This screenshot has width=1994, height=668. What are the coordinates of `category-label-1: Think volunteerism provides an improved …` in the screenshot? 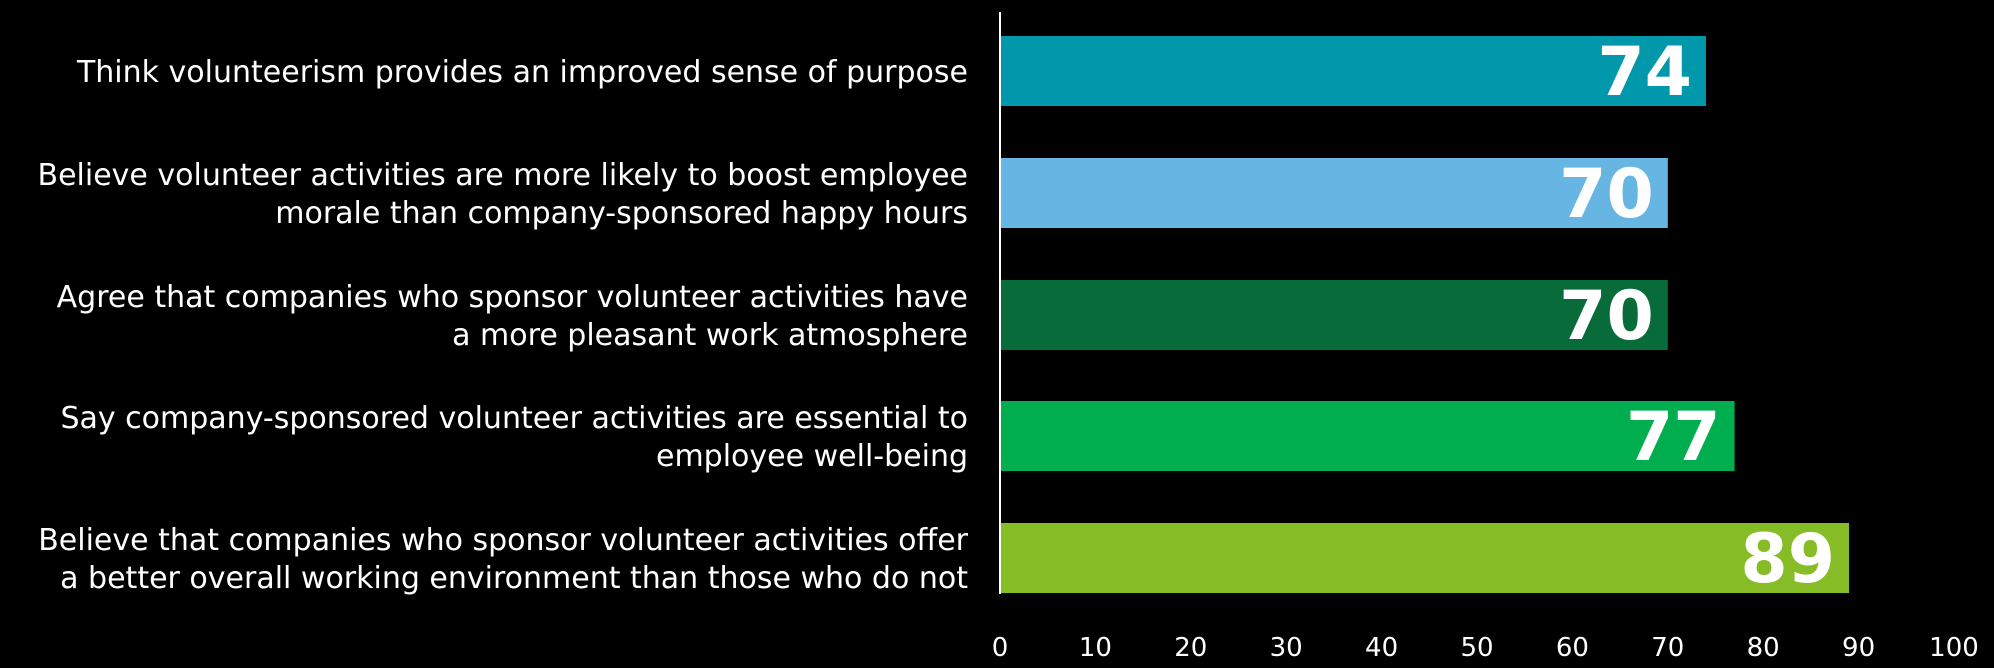 It's located at (522, 72).